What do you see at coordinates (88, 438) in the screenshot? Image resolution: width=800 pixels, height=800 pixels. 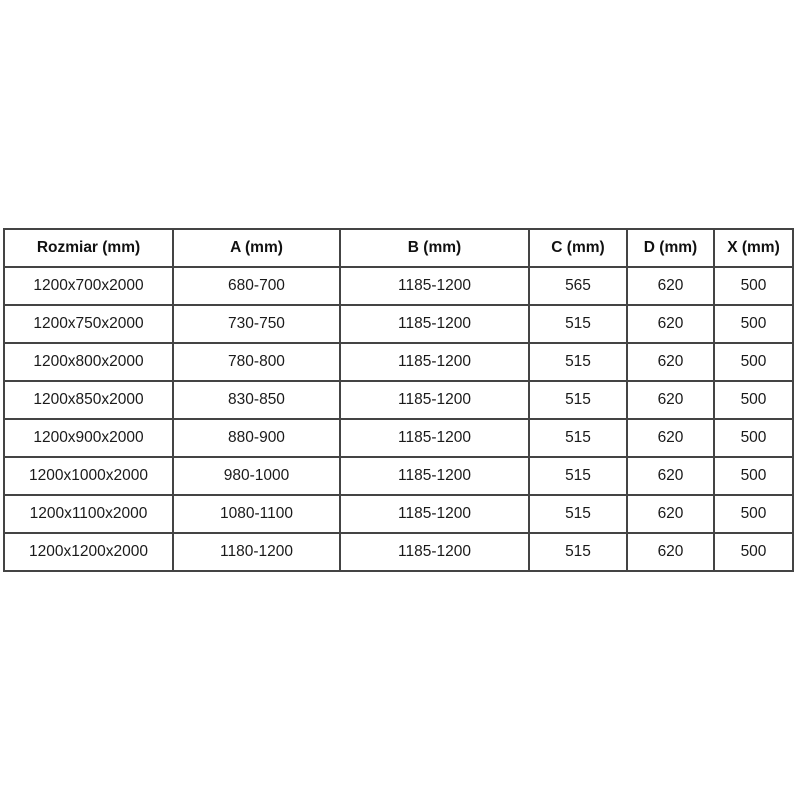 I see `table-cell: 1200x900x2000` at bounding box center [88, 438].